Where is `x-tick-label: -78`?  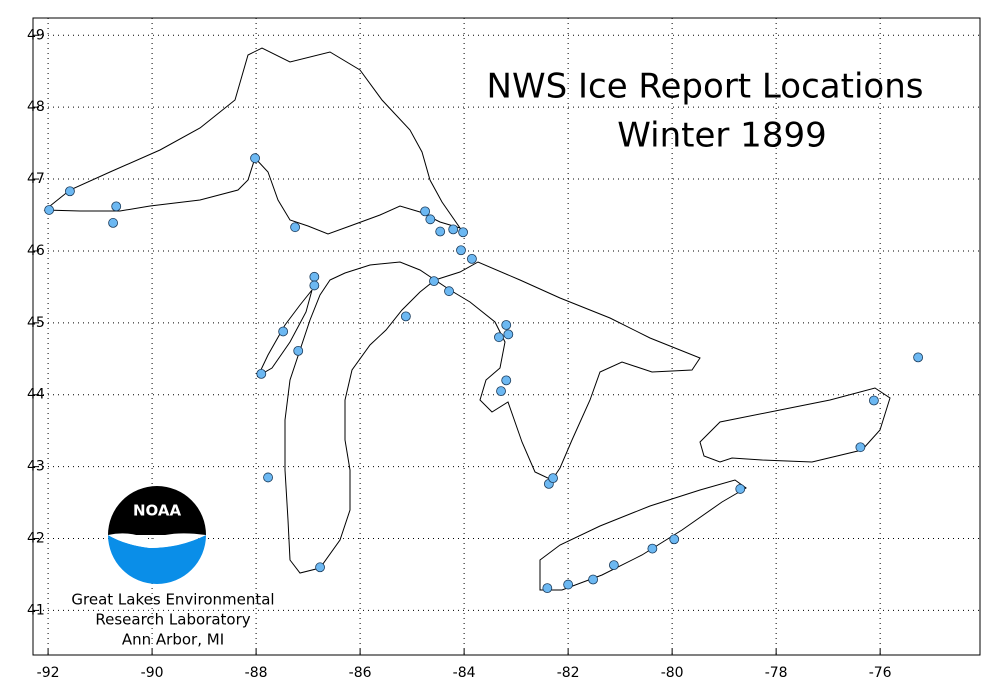 x-tick-label: -78 is located at coordinates (776, 673).